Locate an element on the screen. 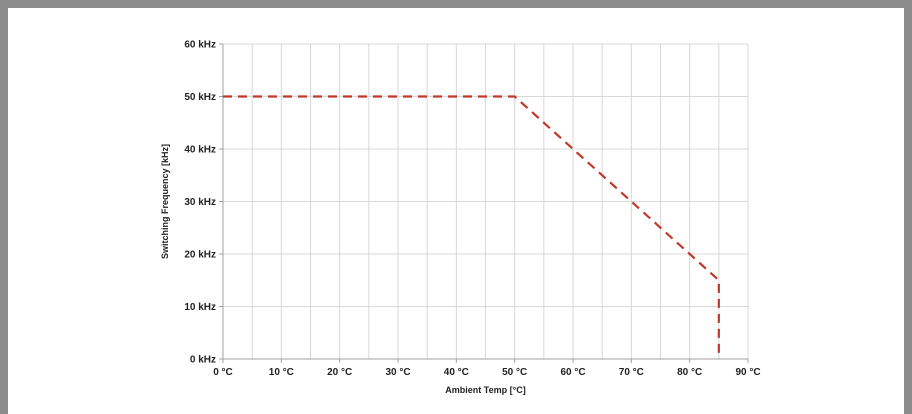 Image resolution: width=912 pixels, height=414 pixels. y-axis-label: Switching Frequency [kHz] is located at coordinates (165, 201).